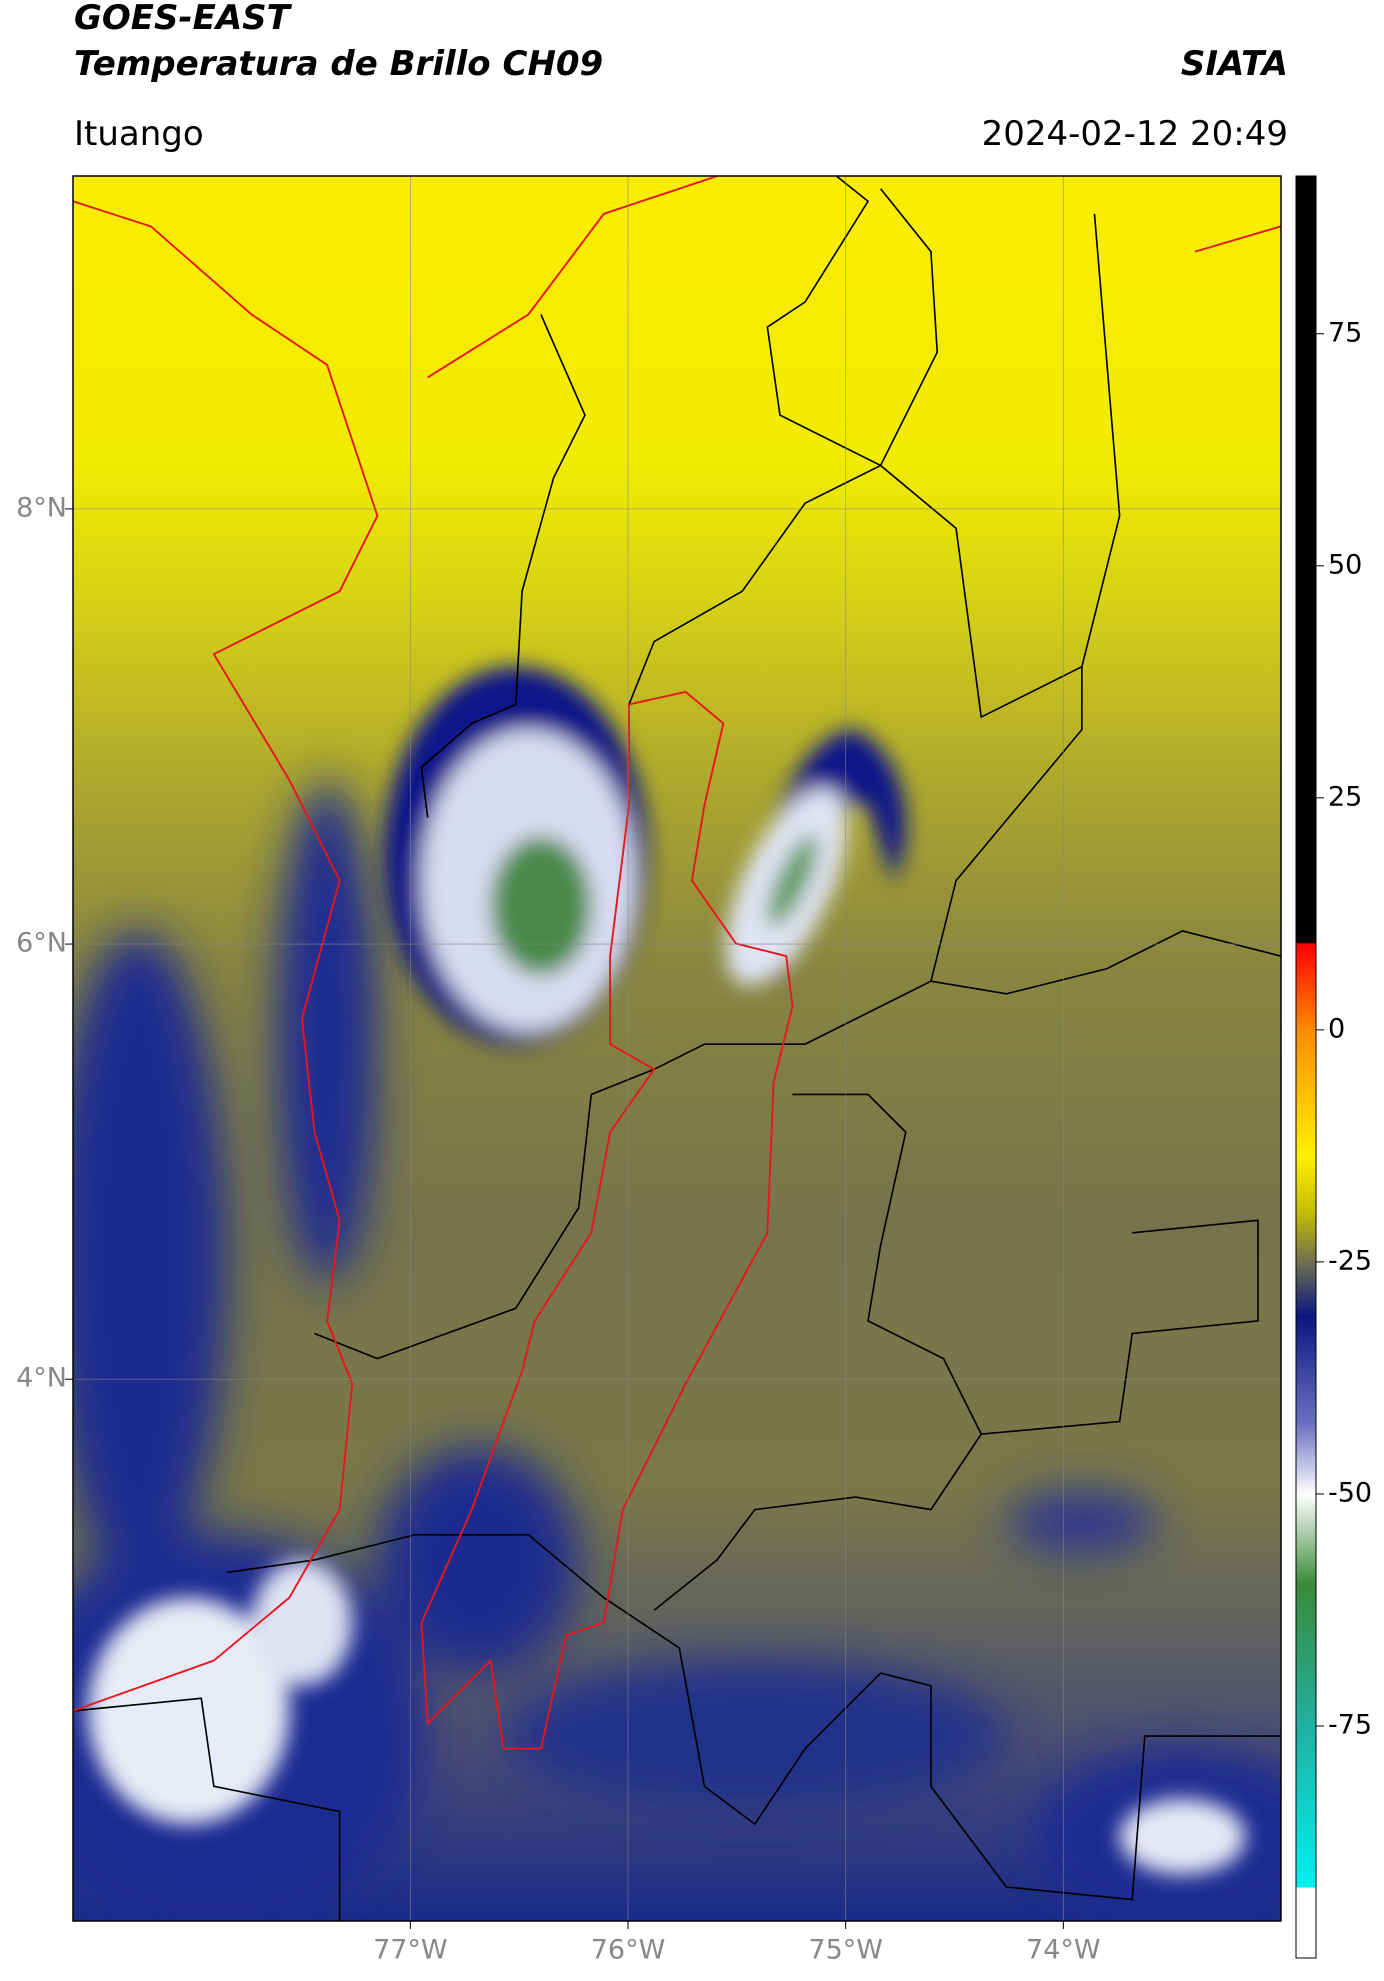 The width and height of the screenshot is (1384, 1981). Describe the element at coordinates (1345, 796) in the screenshot. I see `colorbar-tick-label: 25` at that location.